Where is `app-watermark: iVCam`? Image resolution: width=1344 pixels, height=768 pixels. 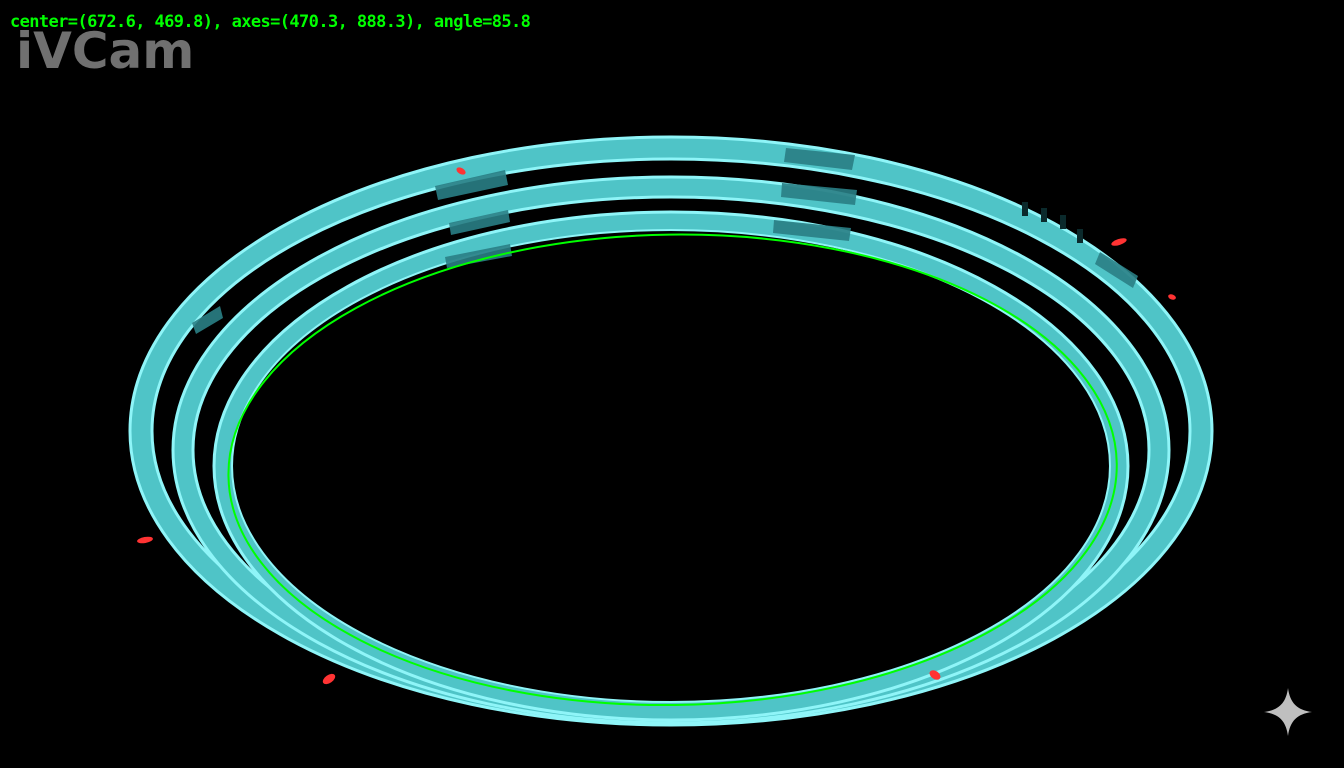 app-watermark: iVCam is located at coordinates (105, 51).